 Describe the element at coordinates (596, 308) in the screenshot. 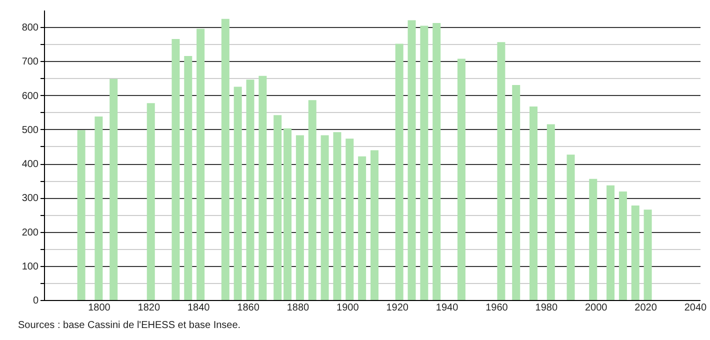

I see `x-tick-label: 2000` at that location.